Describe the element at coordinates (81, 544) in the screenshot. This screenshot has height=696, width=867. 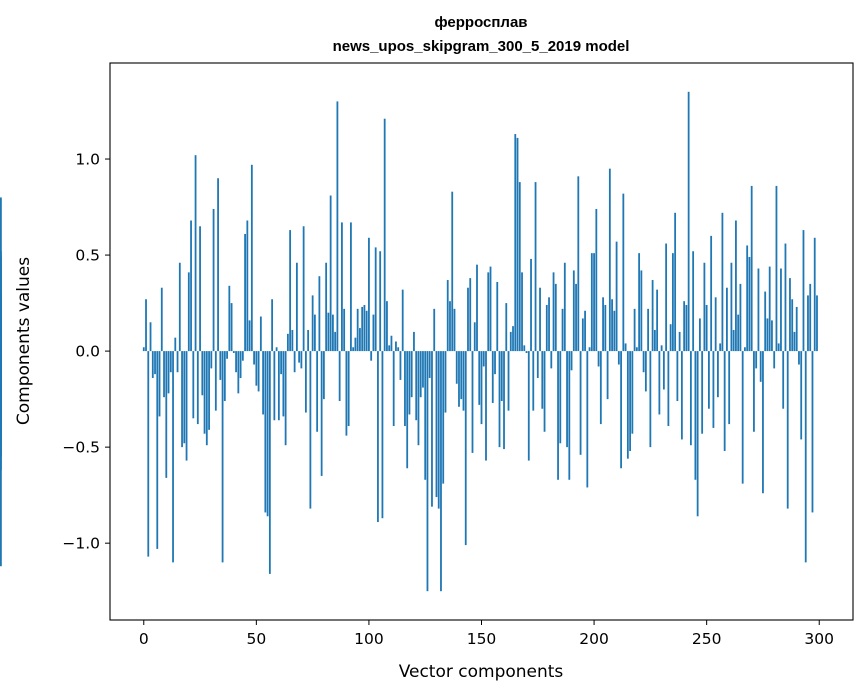
I see `y-tick-label: −1.0` at that location.